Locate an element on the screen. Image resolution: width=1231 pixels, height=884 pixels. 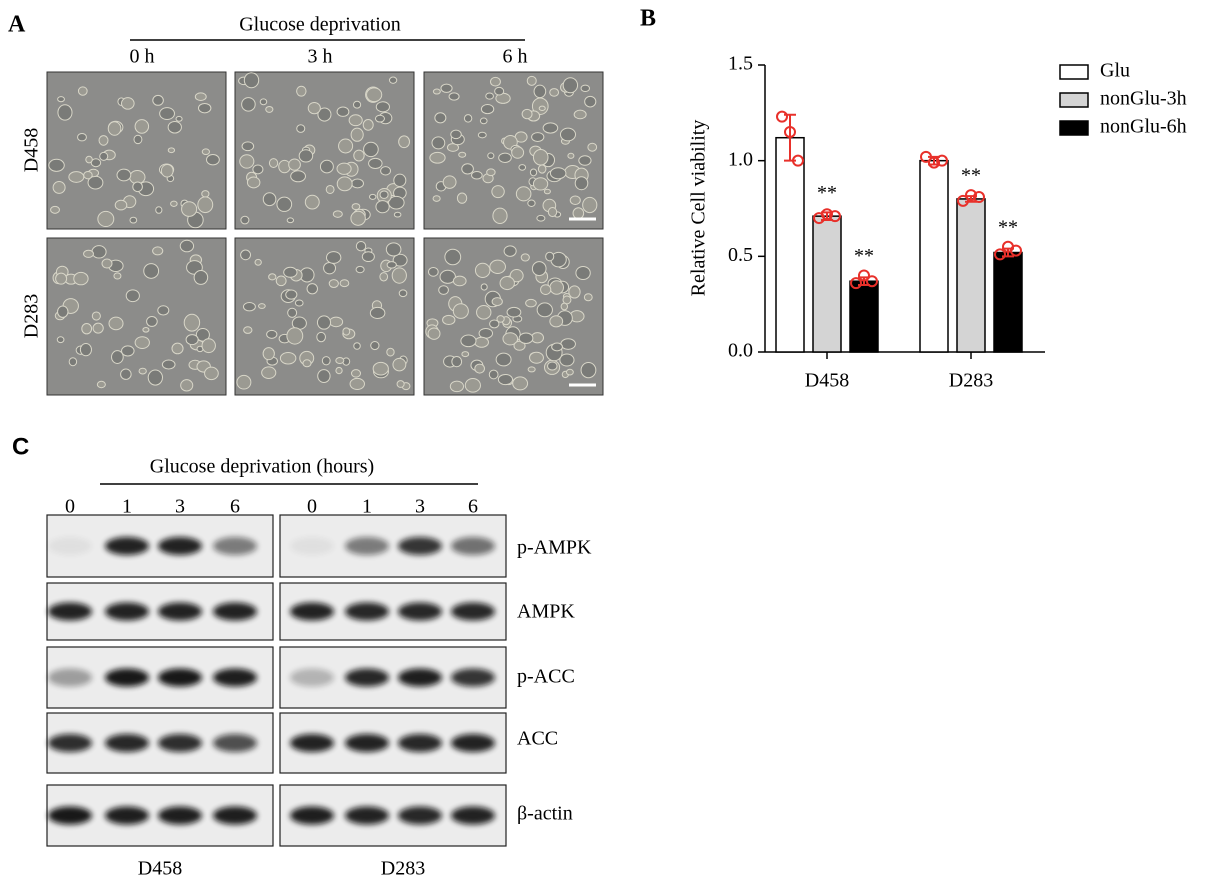
significance: ** is located at coordinates (864, 256).